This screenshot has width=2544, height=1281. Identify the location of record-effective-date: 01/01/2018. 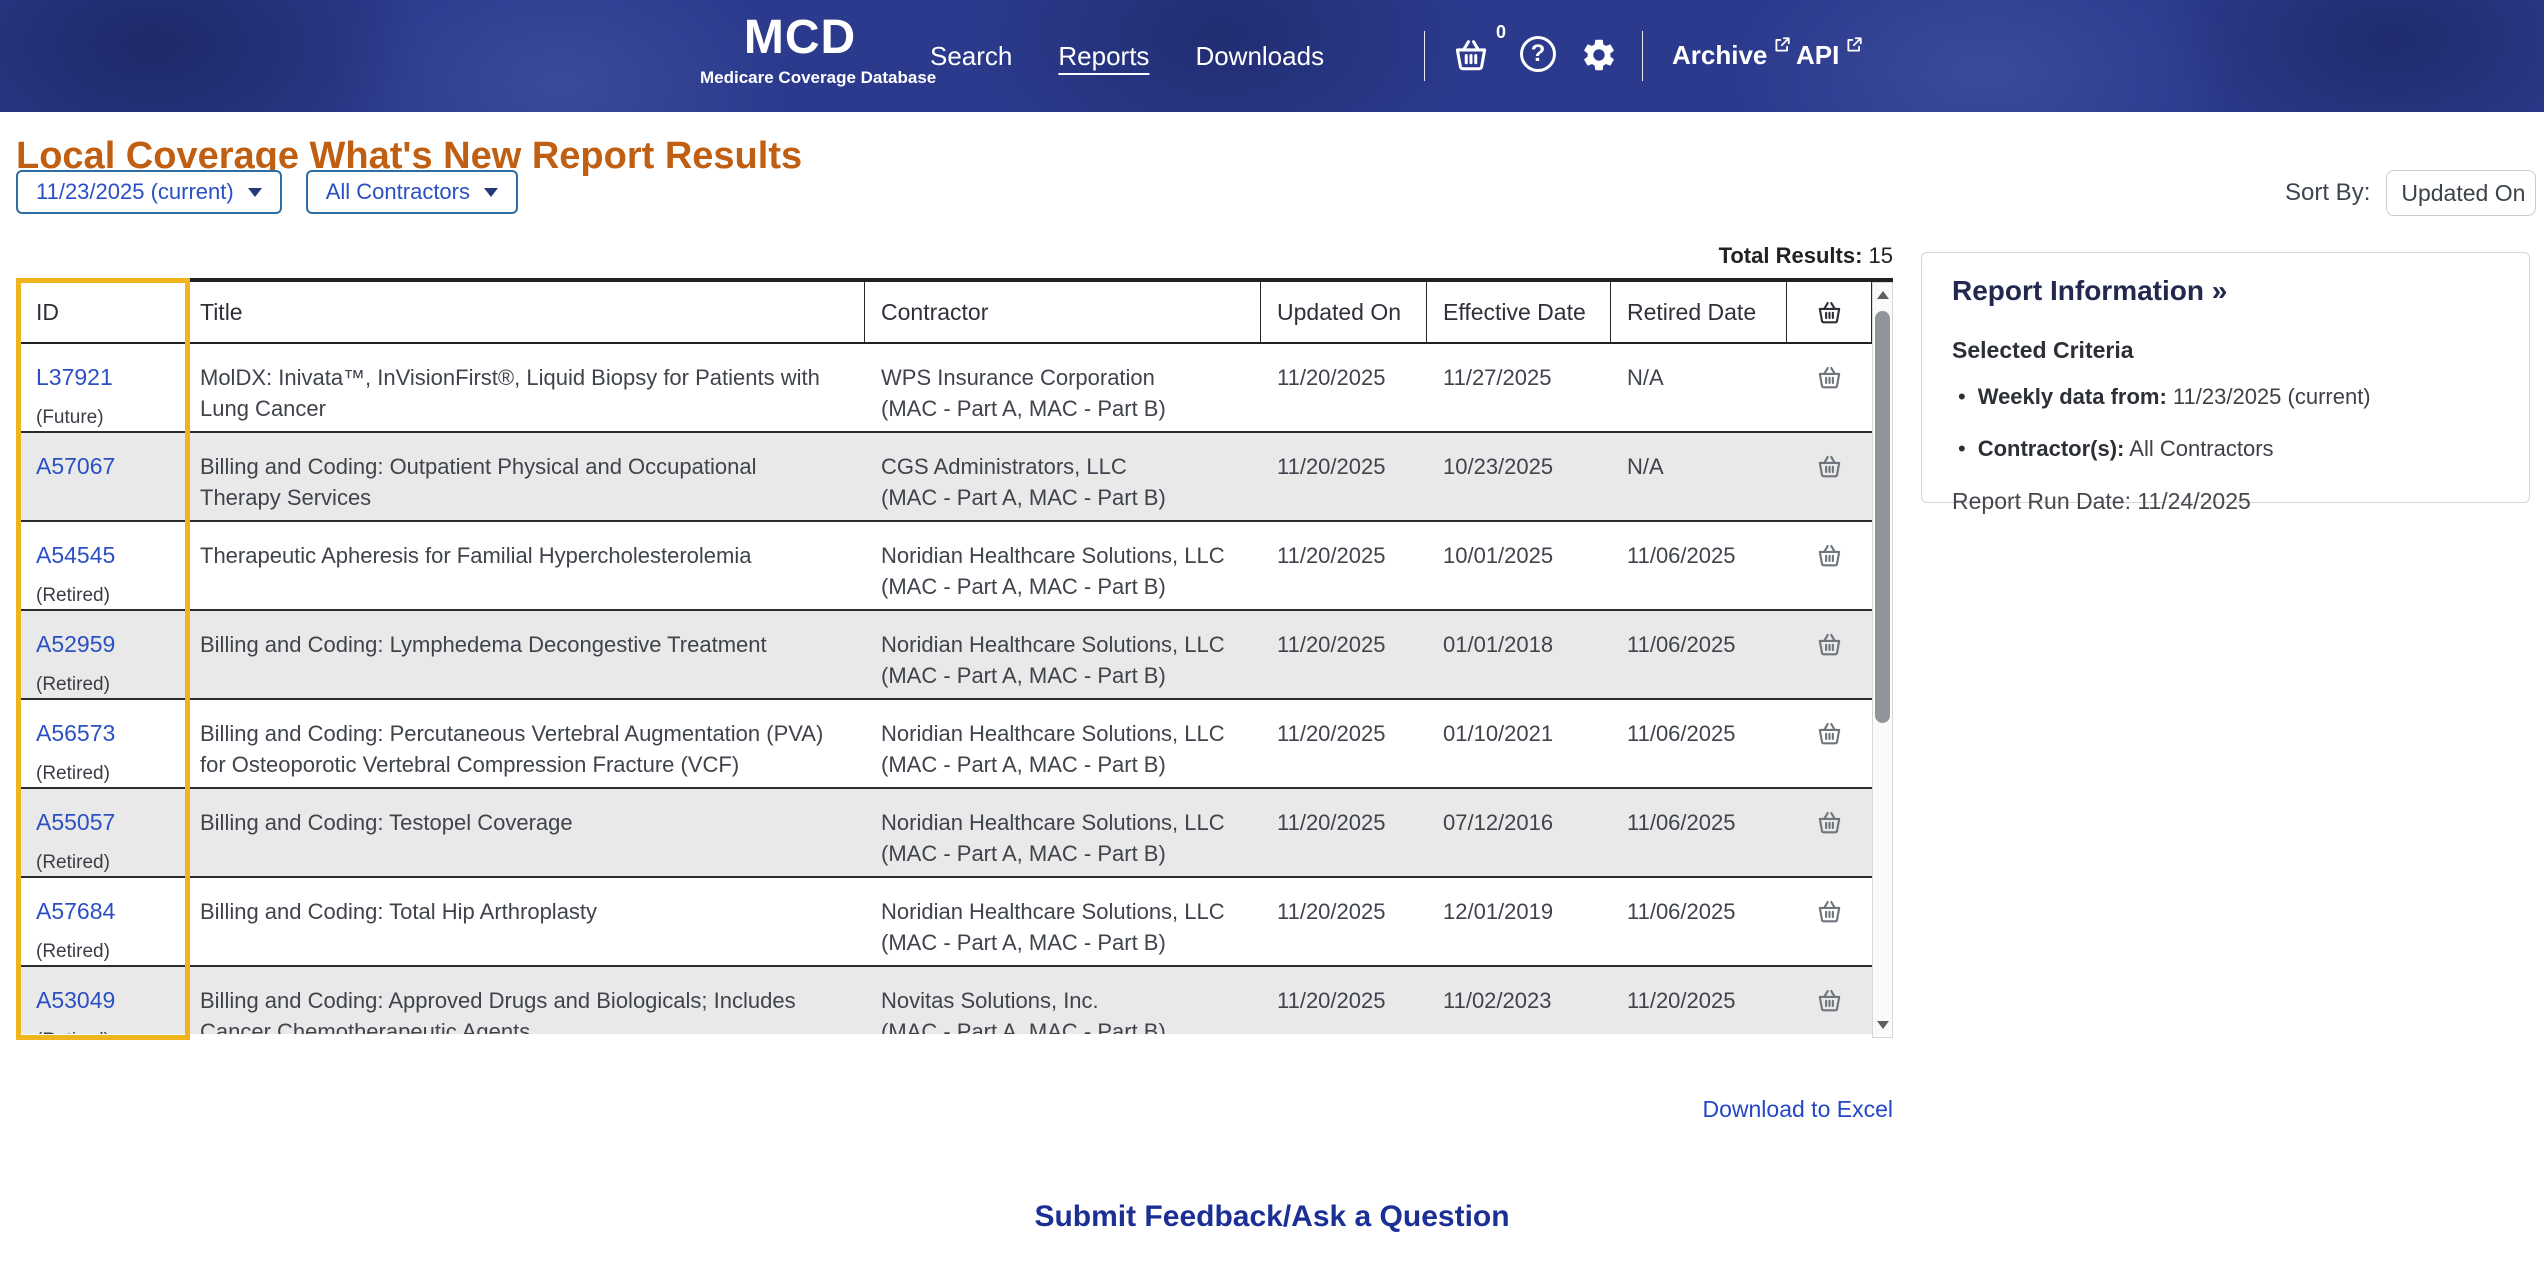
(1498, 644).